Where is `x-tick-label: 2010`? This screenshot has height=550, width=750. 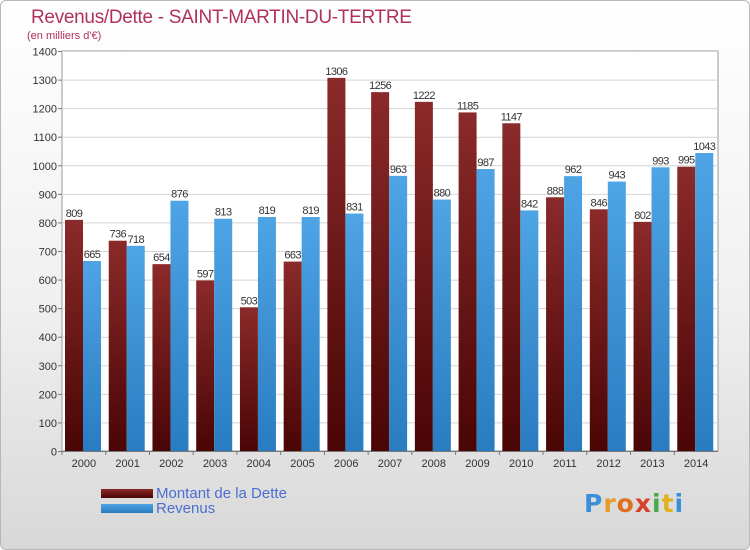 x-tick-label: 2010 is located at coordinates (521, 464).